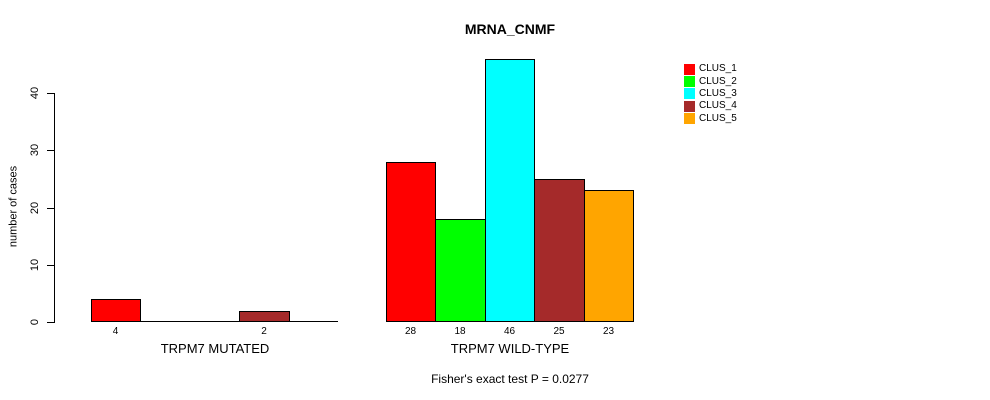  What do you see at coordinates (215, 348) in the screenshot?
I see `group-label: TRPM7 MUTATED` at bounding box center [215, 348].